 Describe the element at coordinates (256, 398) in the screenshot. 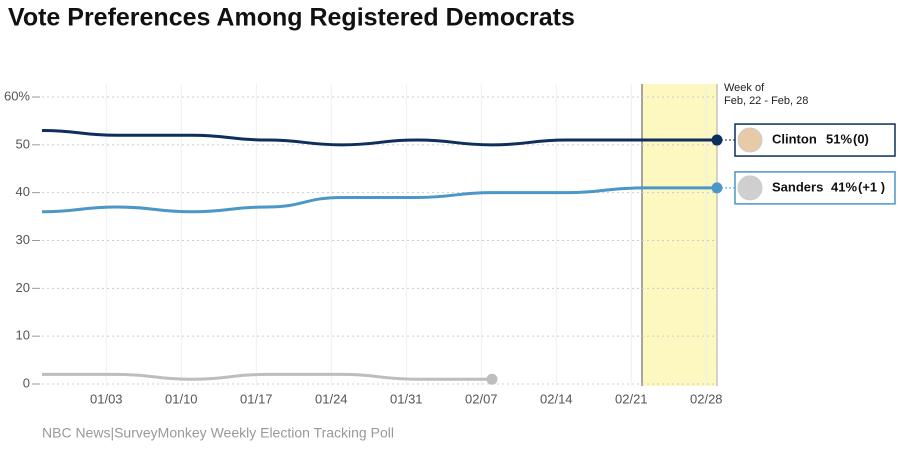

I see `x-tick-label: 01/17` at that location.